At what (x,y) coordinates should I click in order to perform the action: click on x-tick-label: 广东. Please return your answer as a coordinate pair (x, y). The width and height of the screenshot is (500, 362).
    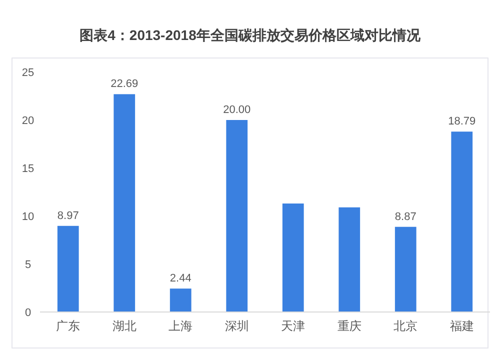
    Looking at the image, I should click on (68, 326).